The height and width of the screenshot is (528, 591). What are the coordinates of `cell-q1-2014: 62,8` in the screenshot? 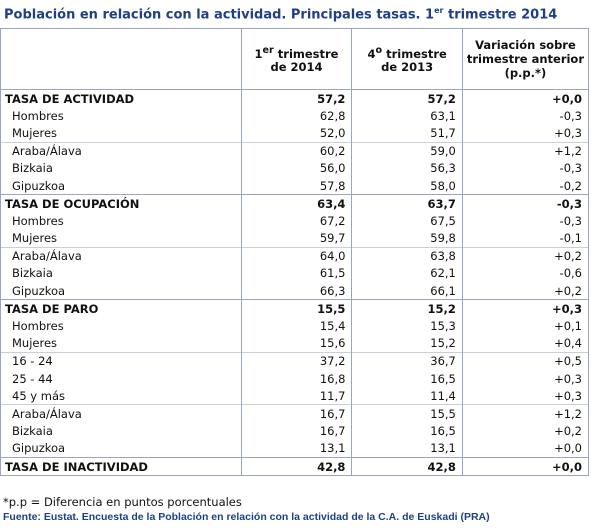 It's located at (297, 116).